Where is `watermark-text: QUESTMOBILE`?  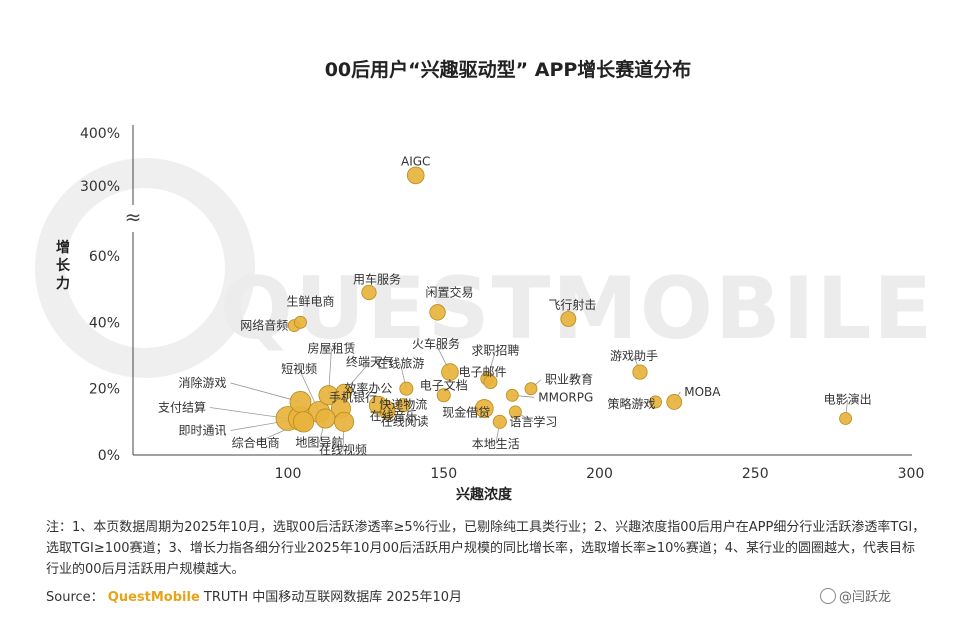
watermark-text: QUESTMOBILE is located at coordinates (577, 309).